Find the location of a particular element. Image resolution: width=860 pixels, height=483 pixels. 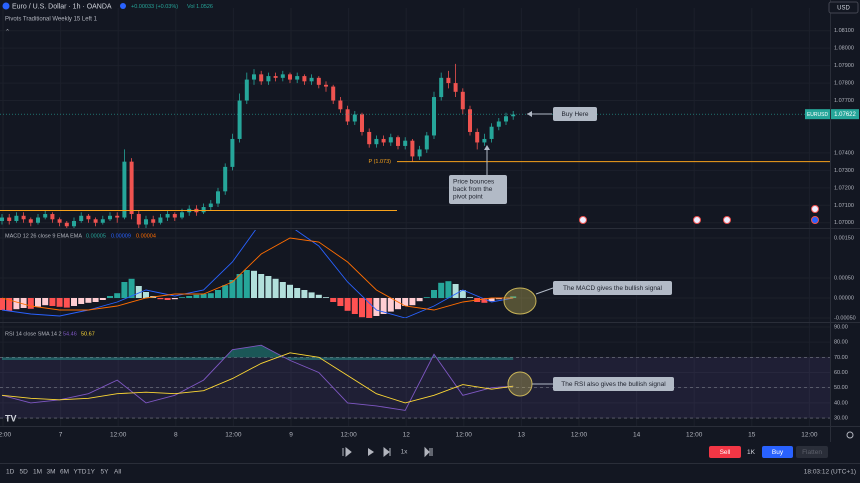

y-tick-label: 80.00 is located at coordinates (841, 343).